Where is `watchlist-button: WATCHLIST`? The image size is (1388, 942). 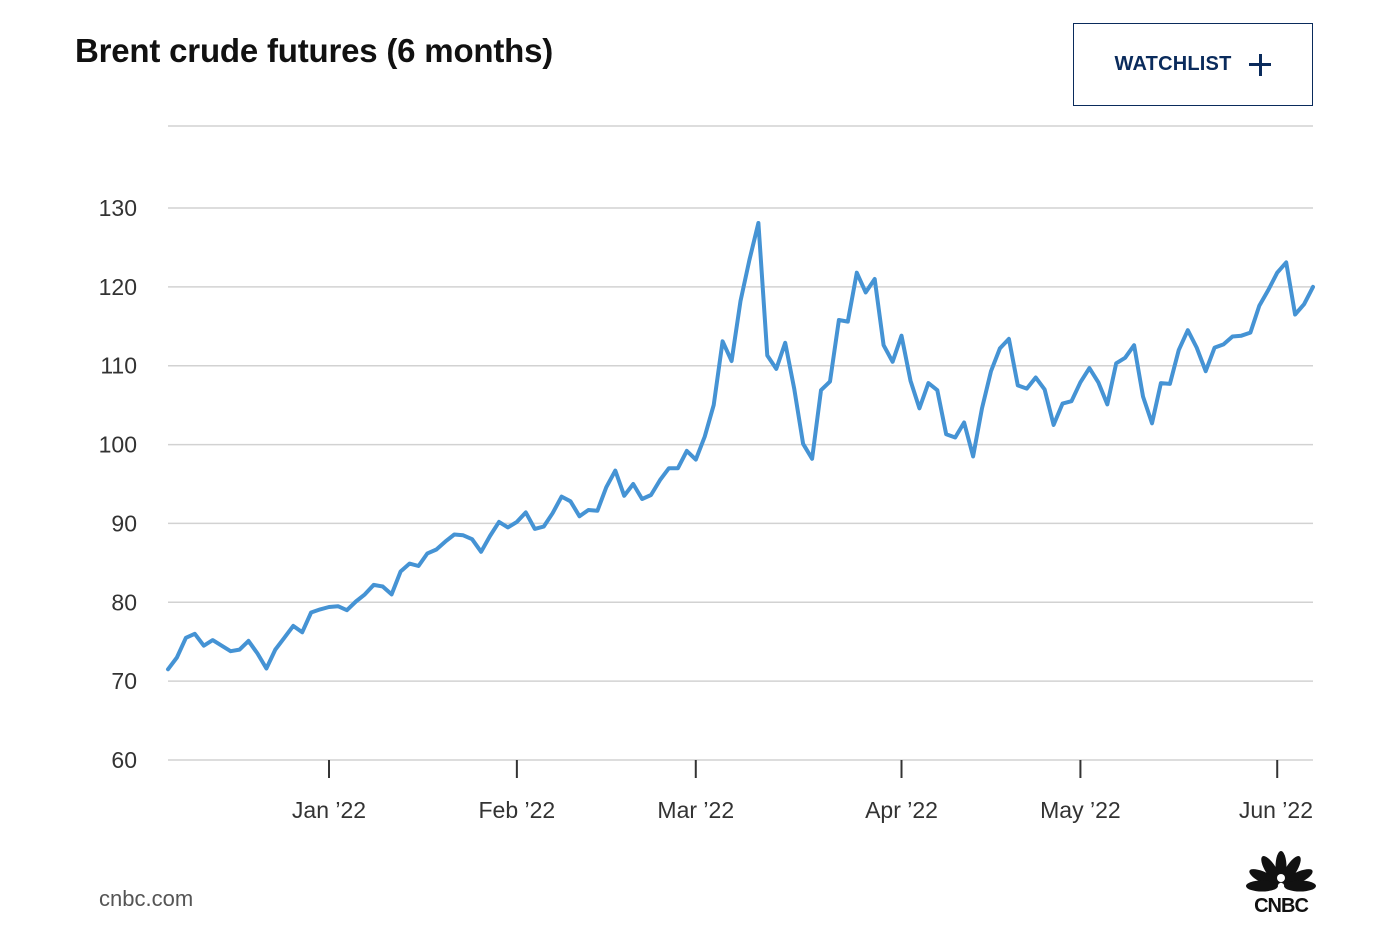 watchlist-button: WATCHLIST is located at coordinates (1193, 64).